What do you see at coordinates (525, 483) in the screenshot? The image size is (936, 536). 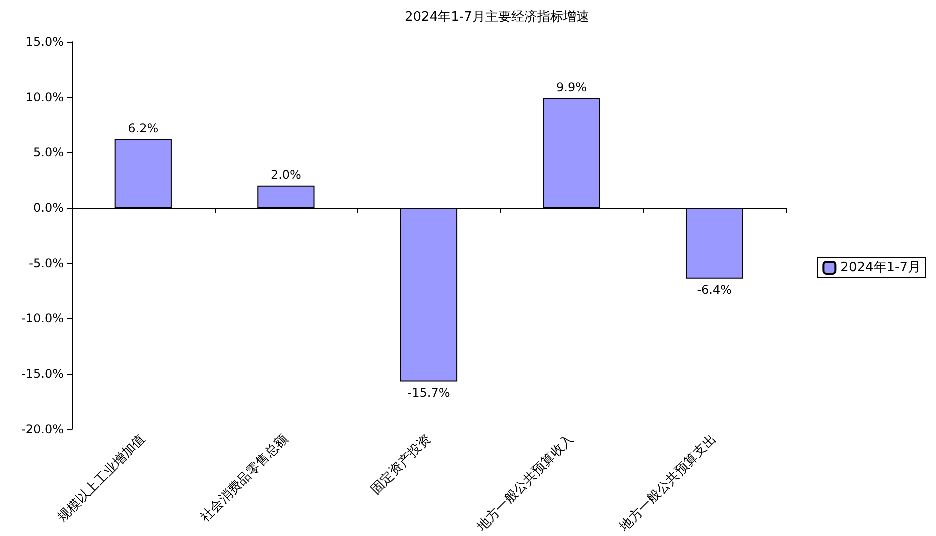 I see `x-tick-label: 地方一般公共预算收入` at bounding box center [525, 483].